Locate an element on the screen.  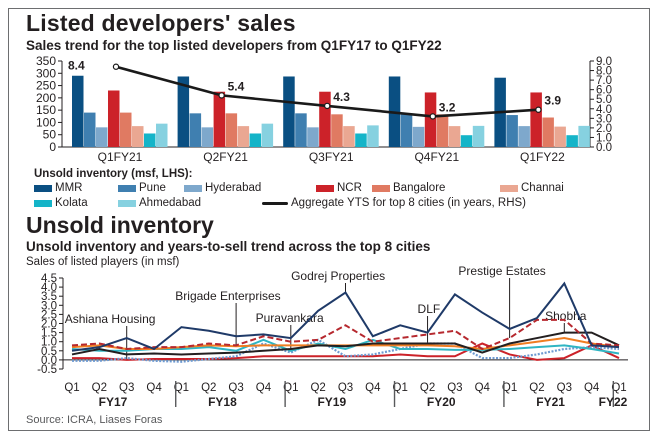
annotation-label: Godrej Properties is located at coordinates (338, 276).